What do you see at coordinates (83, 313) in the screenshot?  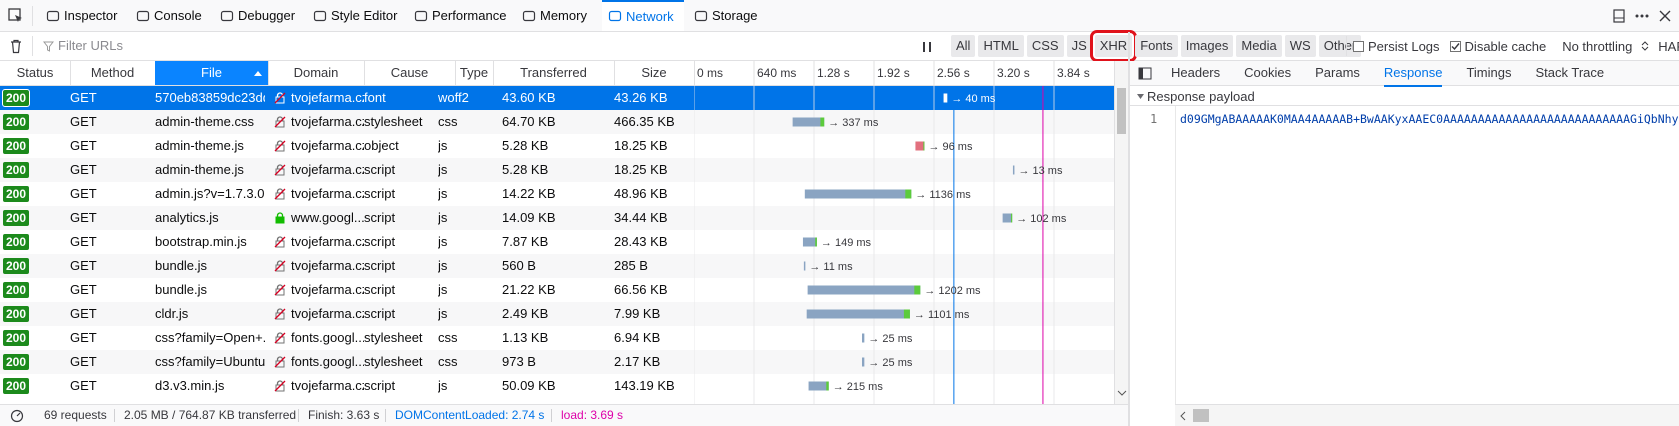 I see `method: GET` at bounding box center [83, 313].